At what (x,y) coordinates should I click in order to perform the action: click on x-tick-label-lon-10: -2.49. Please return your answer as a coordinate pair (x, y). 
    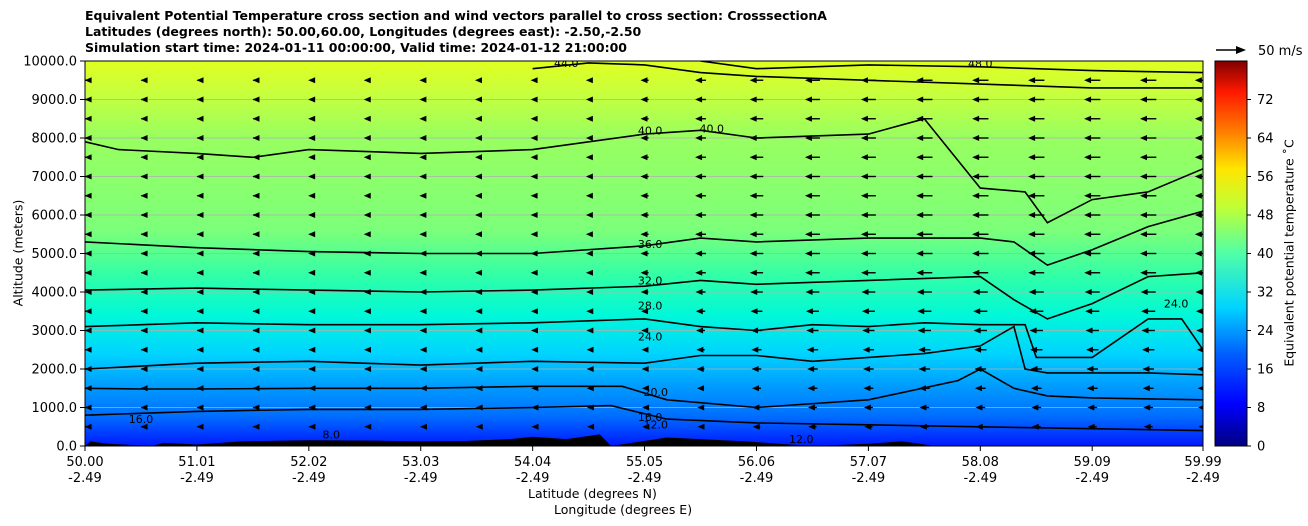
    Looking at the image, I should click on (1203, 478).